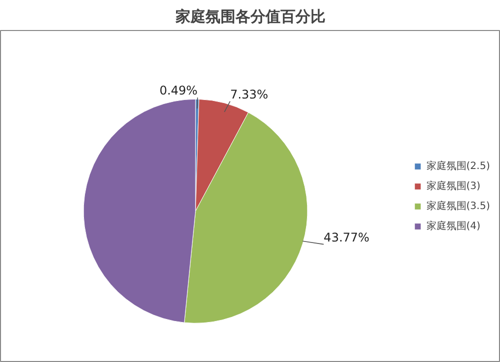 This screenshot has width=500, height=362. I want to click on data-label: 0.49%, so click(178, 90).